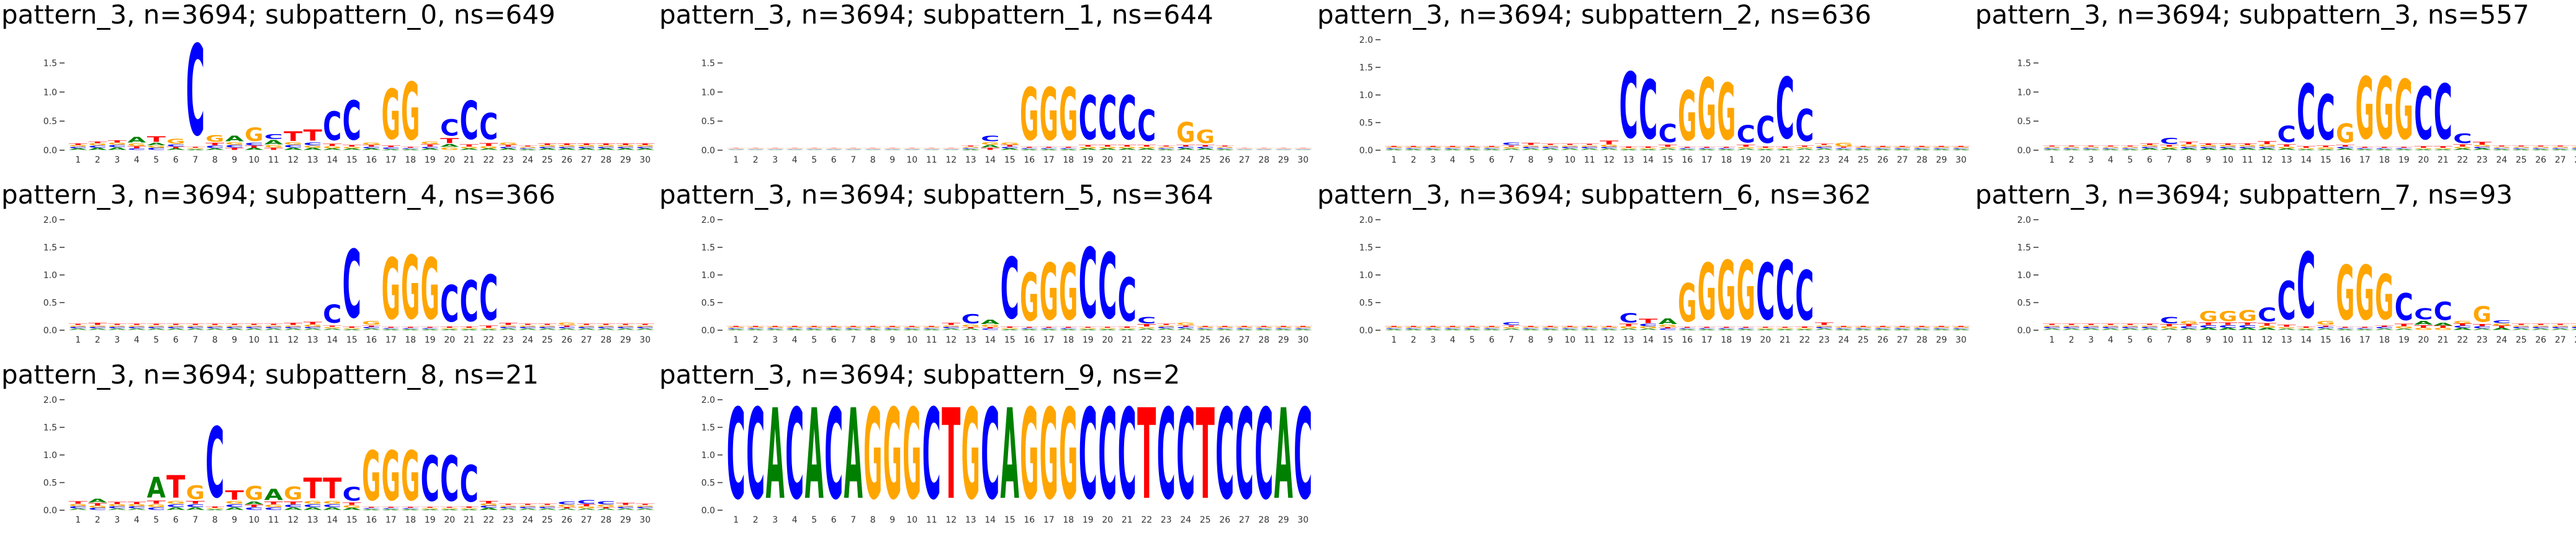 The image size is (2576, 540). Describe the element at coordinates (1824, 160) in the screenshot. I see `x-tick-label: 23` at that location.